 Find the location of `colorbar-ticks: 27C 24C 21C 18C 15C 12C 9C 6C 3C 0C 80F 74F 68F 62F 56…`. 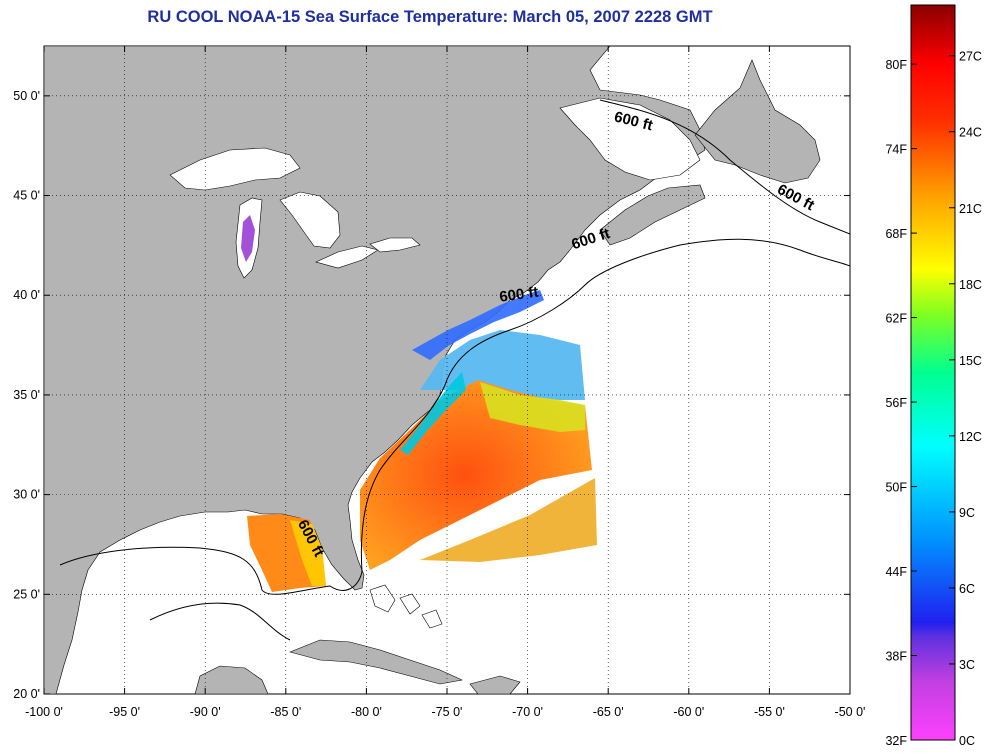

colorbar-ticks: 27C 24C 21C 18C 15C 12C 9C 6C 3C 0C 80F 74F 68F 62F 56… is located at coordinates (933, 399).